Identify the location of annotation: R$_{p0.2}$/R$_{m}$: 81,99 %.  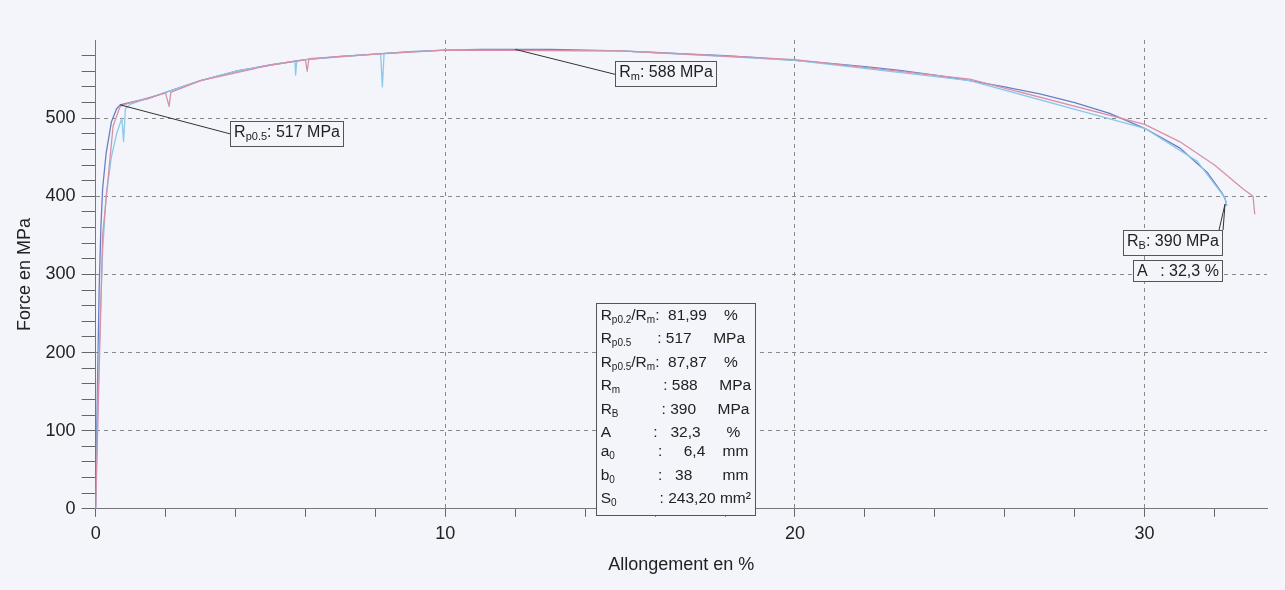
(669, 316).